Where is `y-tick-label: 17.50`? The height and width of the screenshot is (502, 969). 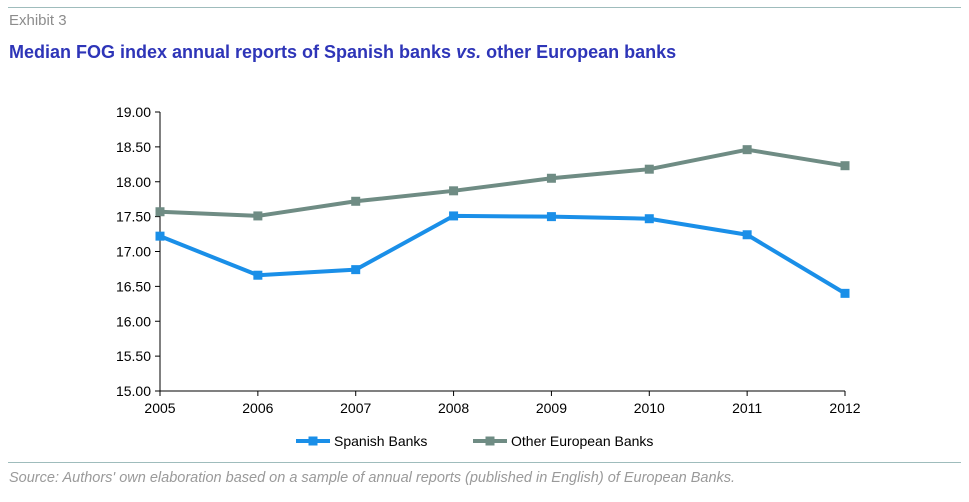 y-tick-label: 17.50 is located at coordinates (133, 217).